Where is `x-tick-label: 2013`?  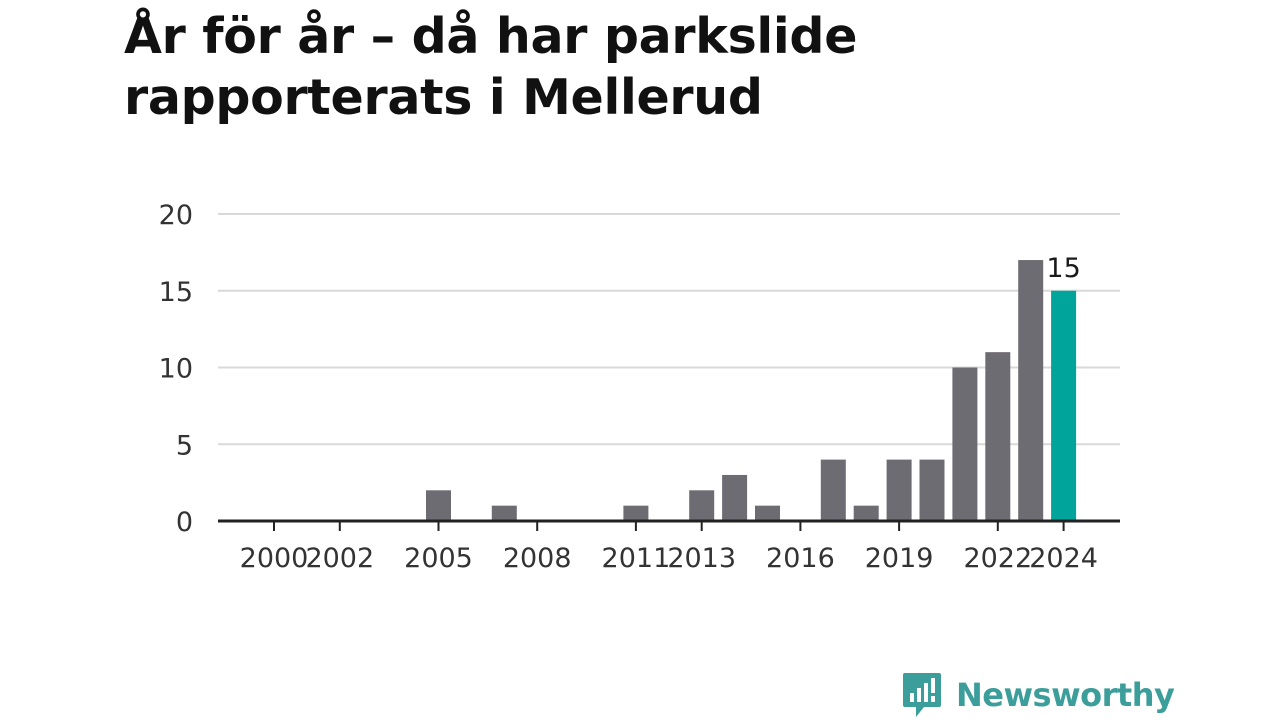
x-tick-label: 2013 is located at coordinates (701, 558).